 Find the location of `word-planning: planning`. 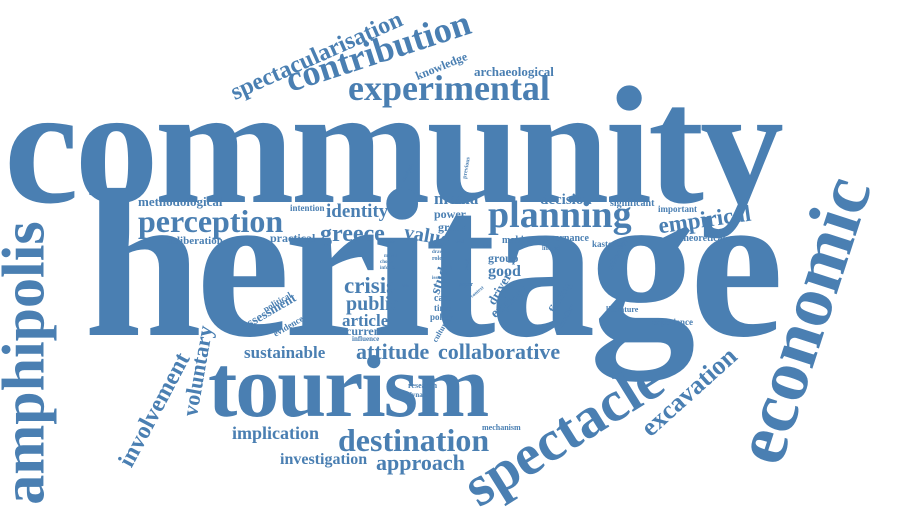

word-planning: planning is located at coordinates (560, 215).